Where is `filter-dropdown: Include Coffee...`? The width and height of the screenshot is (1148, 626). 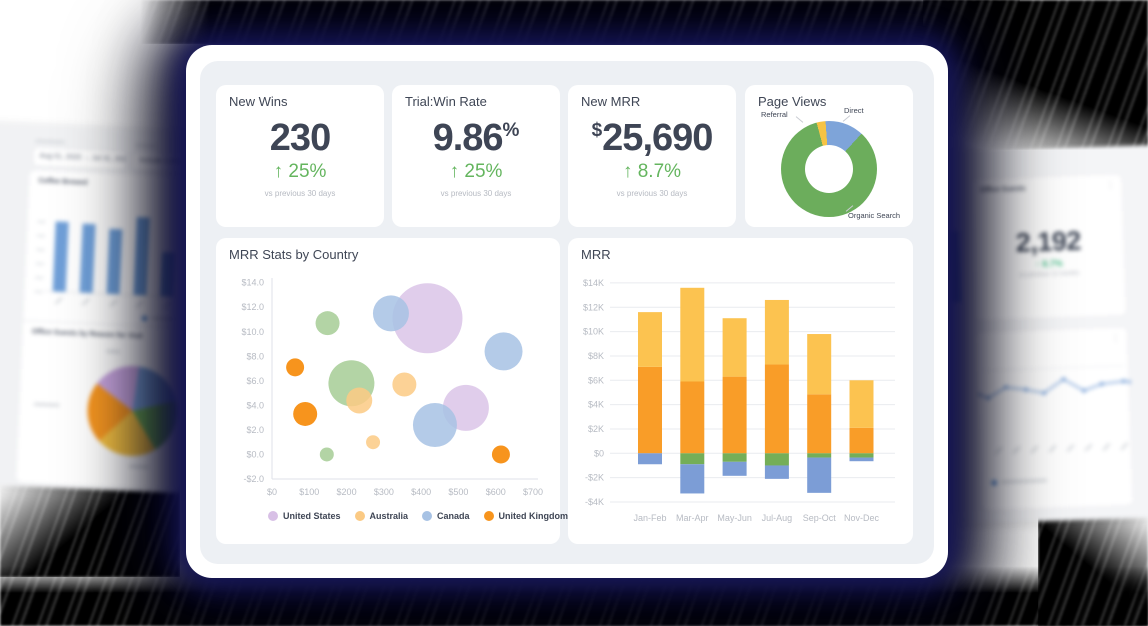
filter-dropdown: Include Coffee... is located at coordinates (162, 162).